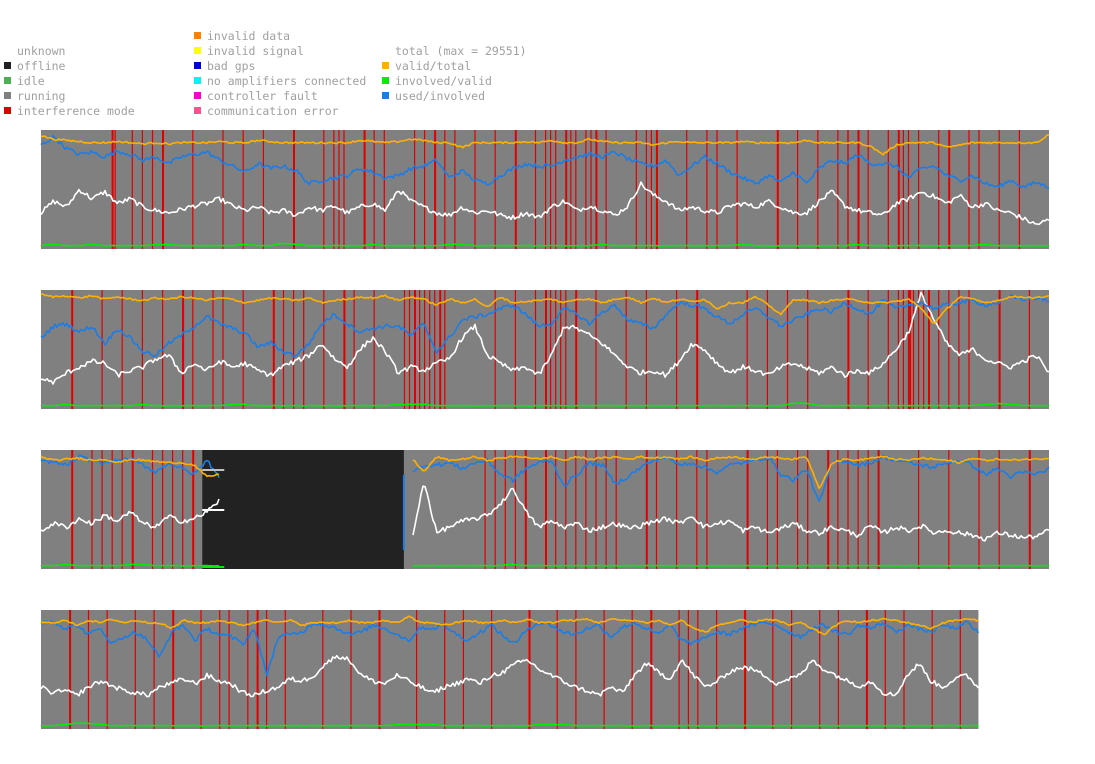  Describe the element at coordinates (440, 96) in the screenshot. I see `legend-label: used/involved` at that location.